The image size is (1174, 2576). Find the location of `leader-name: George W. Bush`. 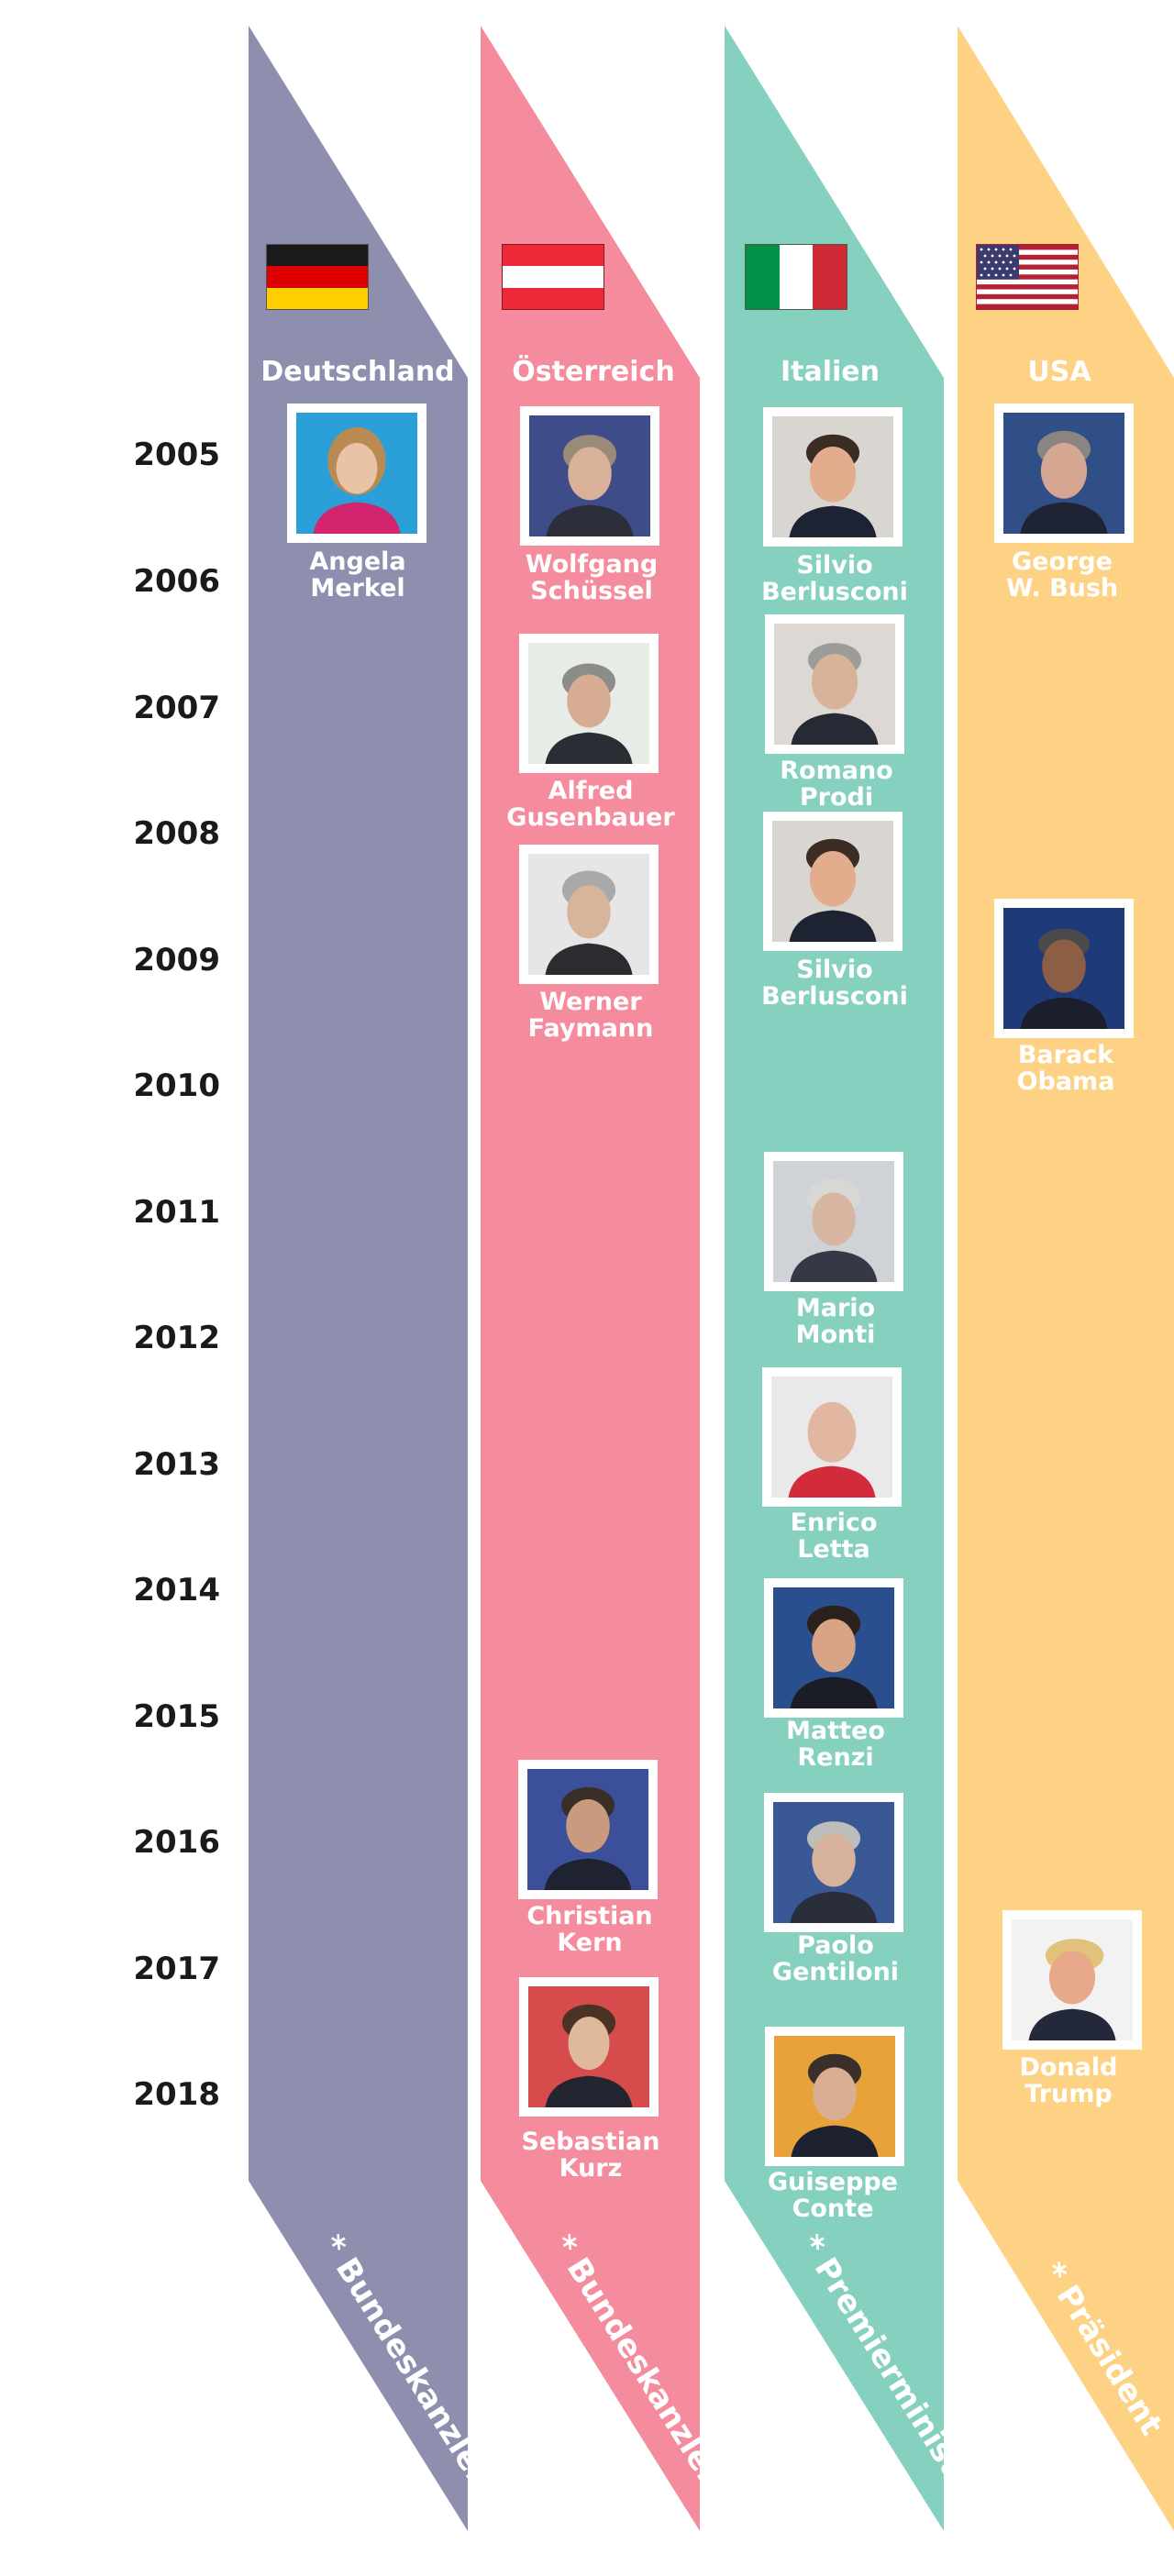

leader-name: George W. Bush is located at coordinates (1062, 575).